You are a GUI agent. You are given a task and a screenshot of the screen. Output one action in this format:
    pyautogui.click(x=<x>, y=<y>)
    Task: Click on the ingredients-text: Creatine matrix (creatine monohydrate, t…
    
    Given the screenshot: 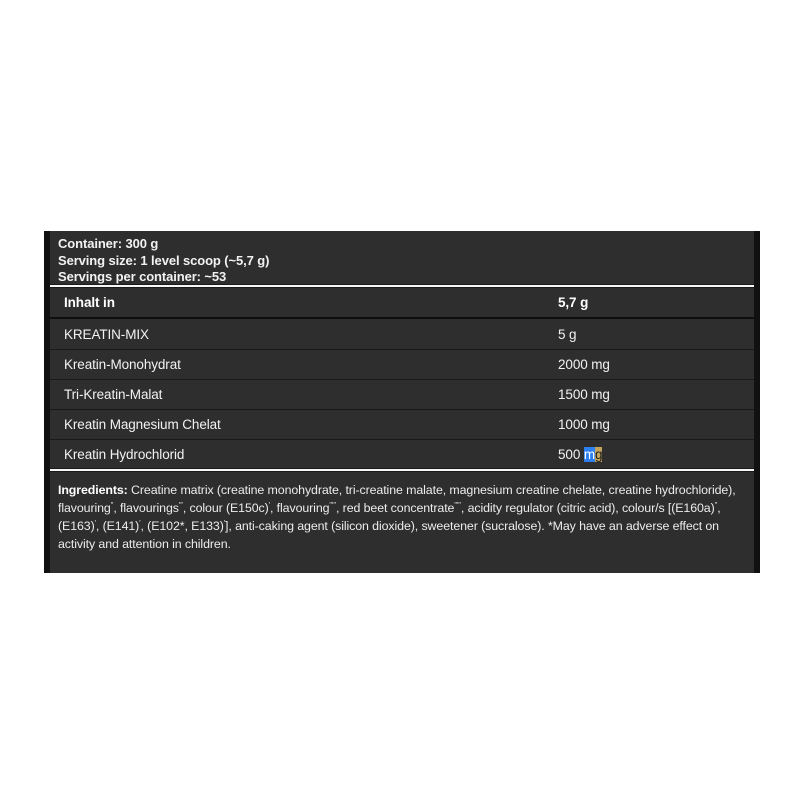 What is the action you would take?
    pyautogui.click(x=397, y=517)
    